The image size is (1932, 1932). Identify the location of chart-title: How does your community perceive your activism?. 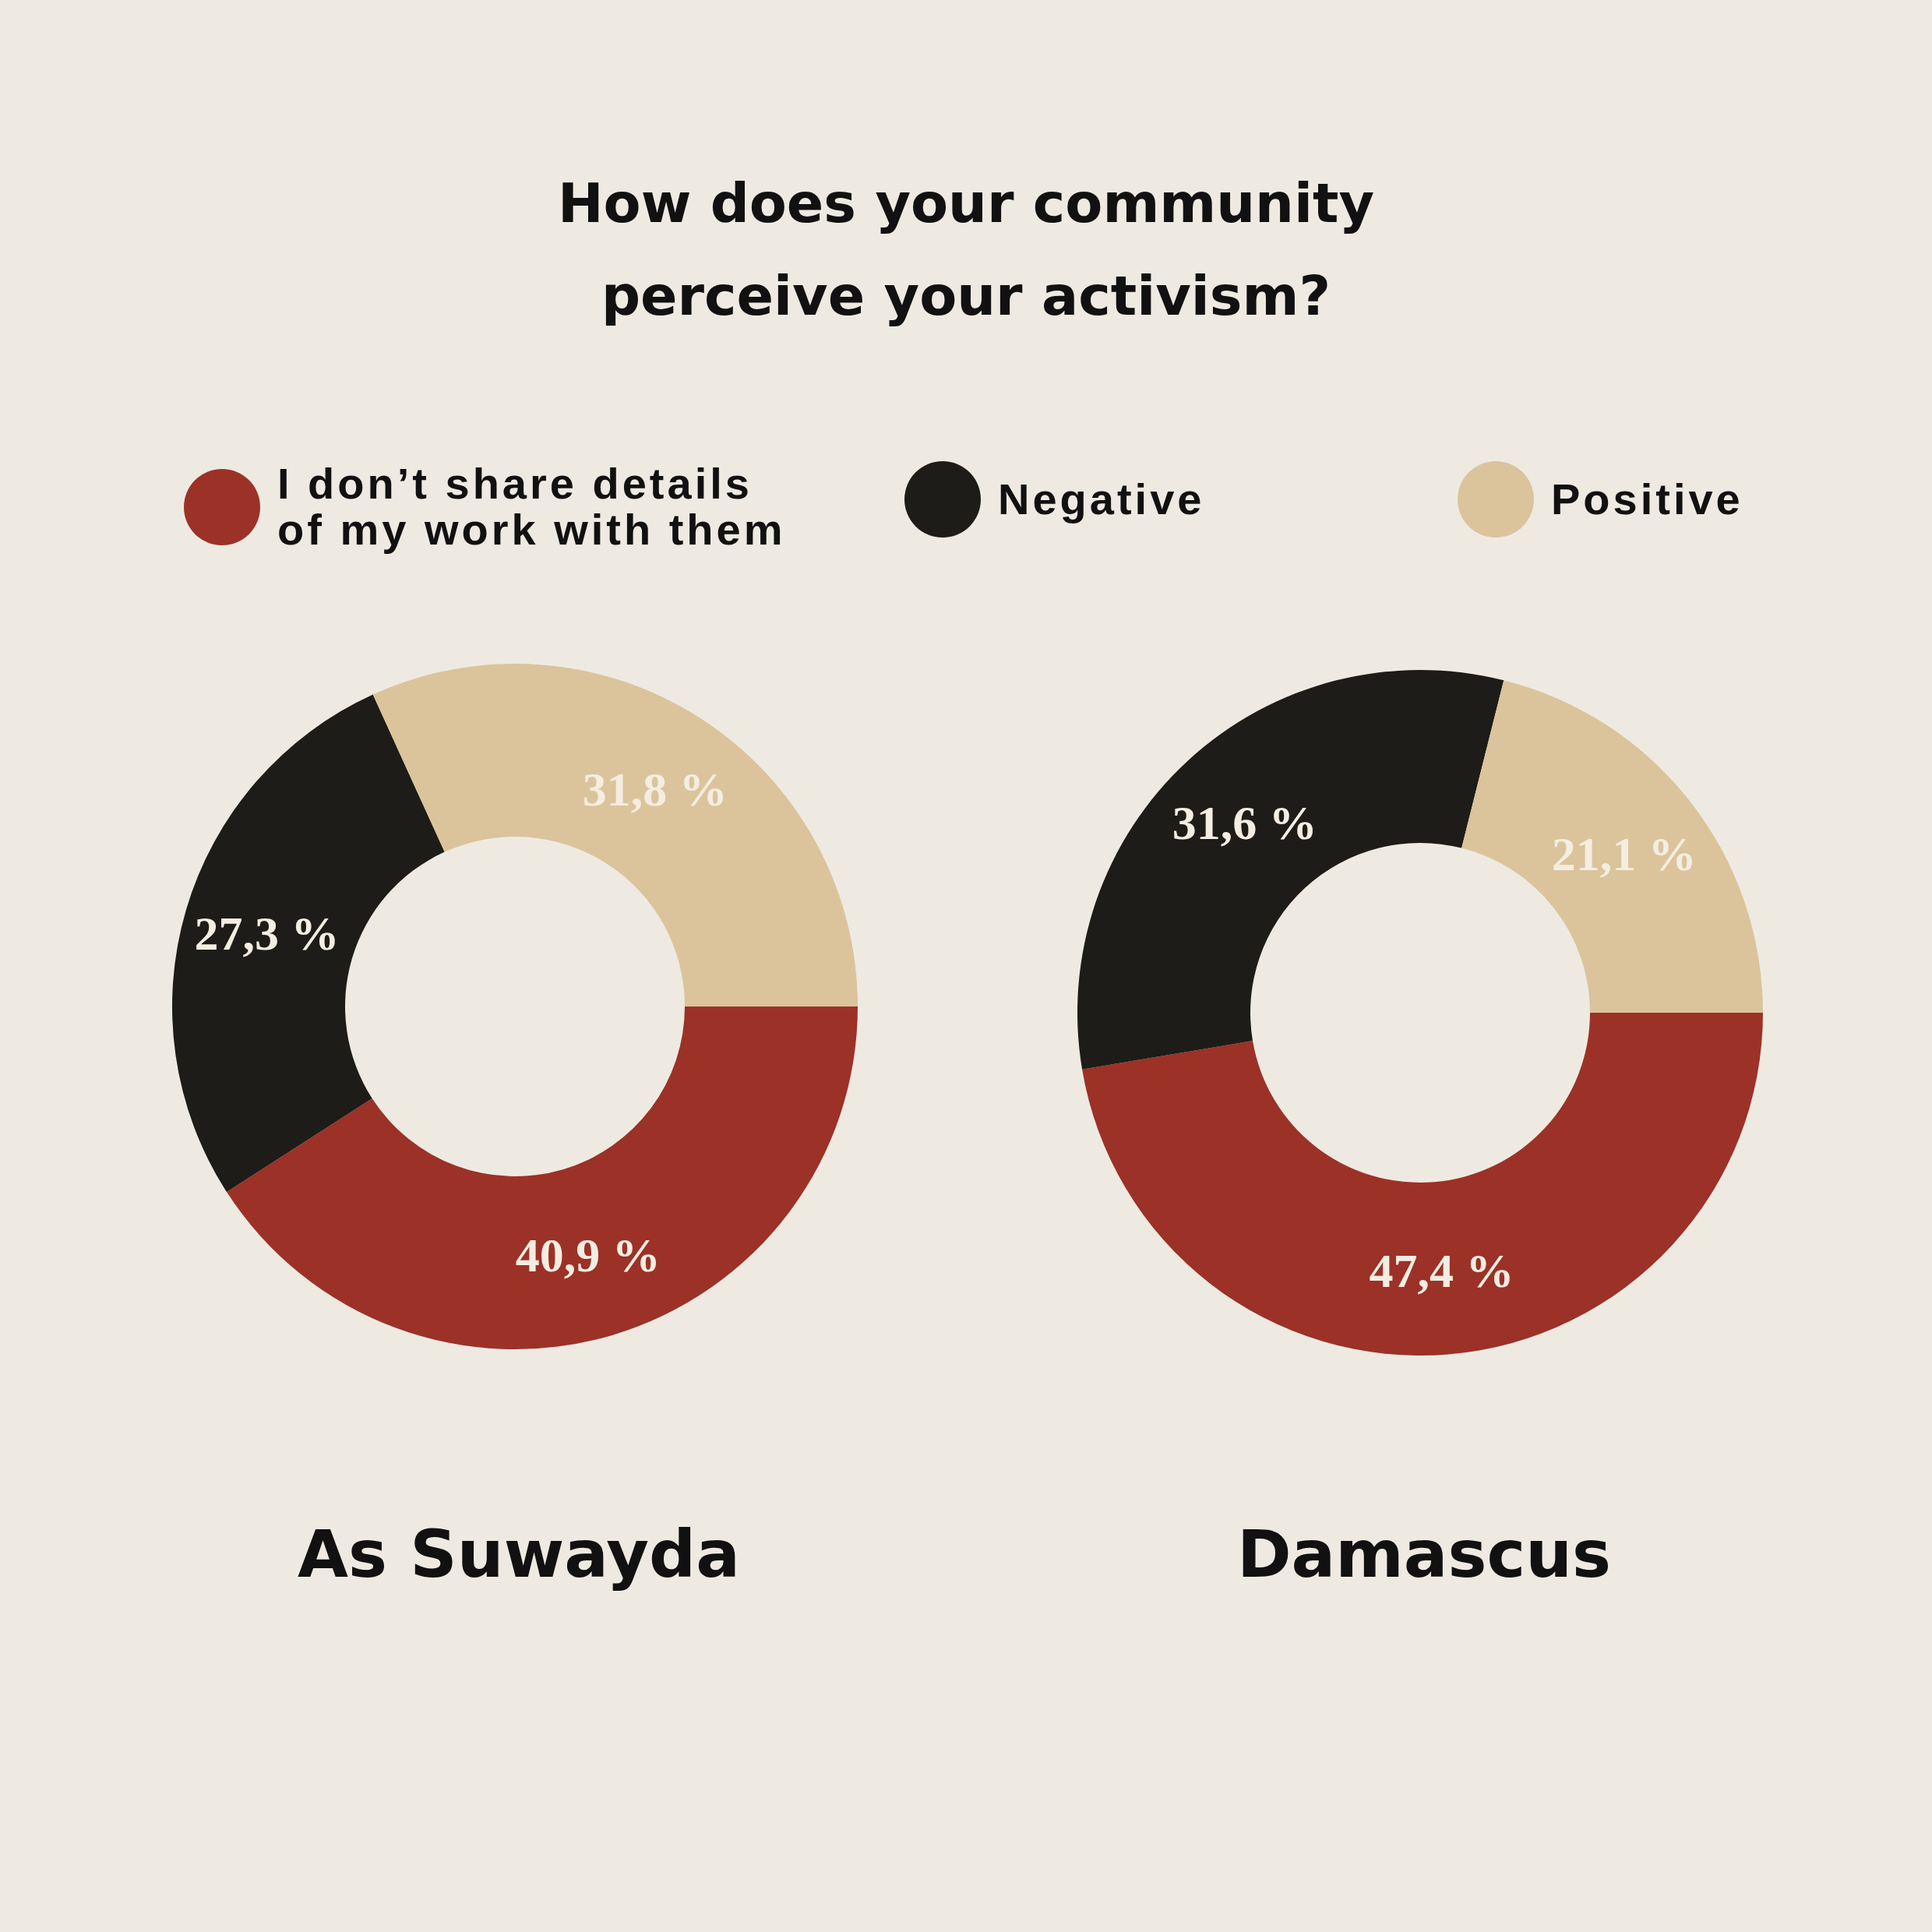
(966, 250).